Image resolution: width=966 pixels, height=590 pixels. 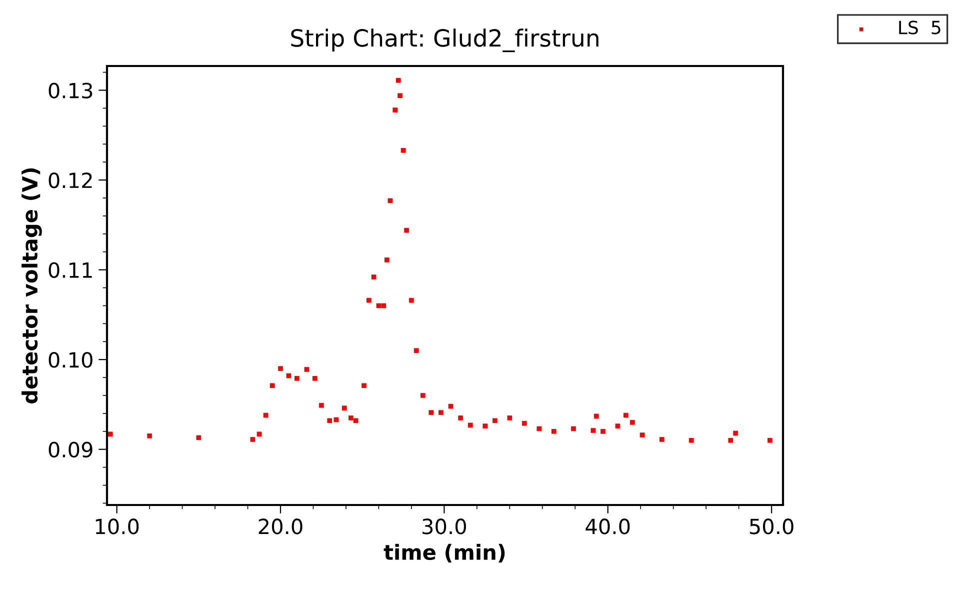 What do you see at coordinates (32, 286) in the screenshot?
I see `y-axis-title: detector voltage (V)` at bounding box center [32, 286].